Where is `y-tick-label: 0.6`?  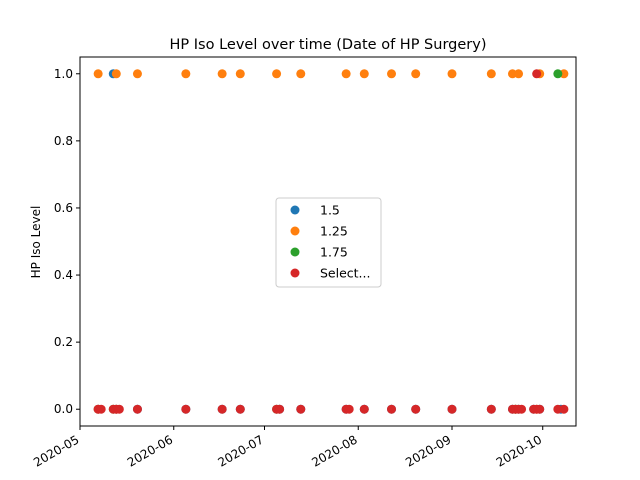
y-tick-label: 0.6 is located at coordinates (63, 208).